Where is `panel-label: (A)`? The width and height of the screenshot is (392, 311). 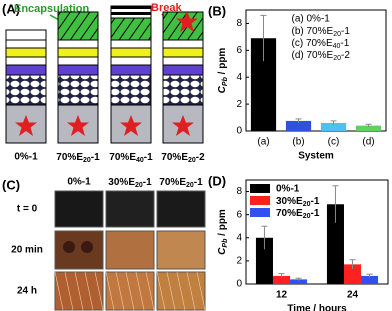 panel-label: (A) is located at coordinates (11, 8).